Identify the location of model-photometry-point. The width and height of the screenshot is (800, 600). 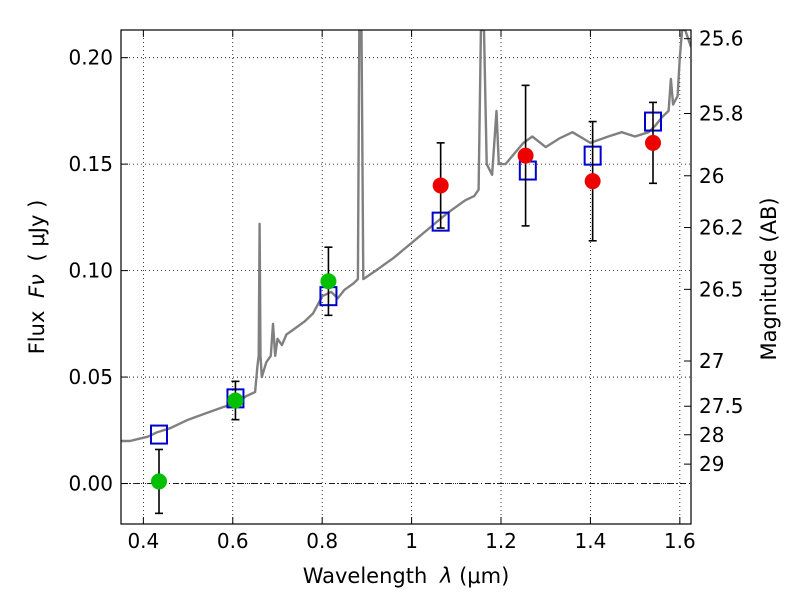
(159, 434).